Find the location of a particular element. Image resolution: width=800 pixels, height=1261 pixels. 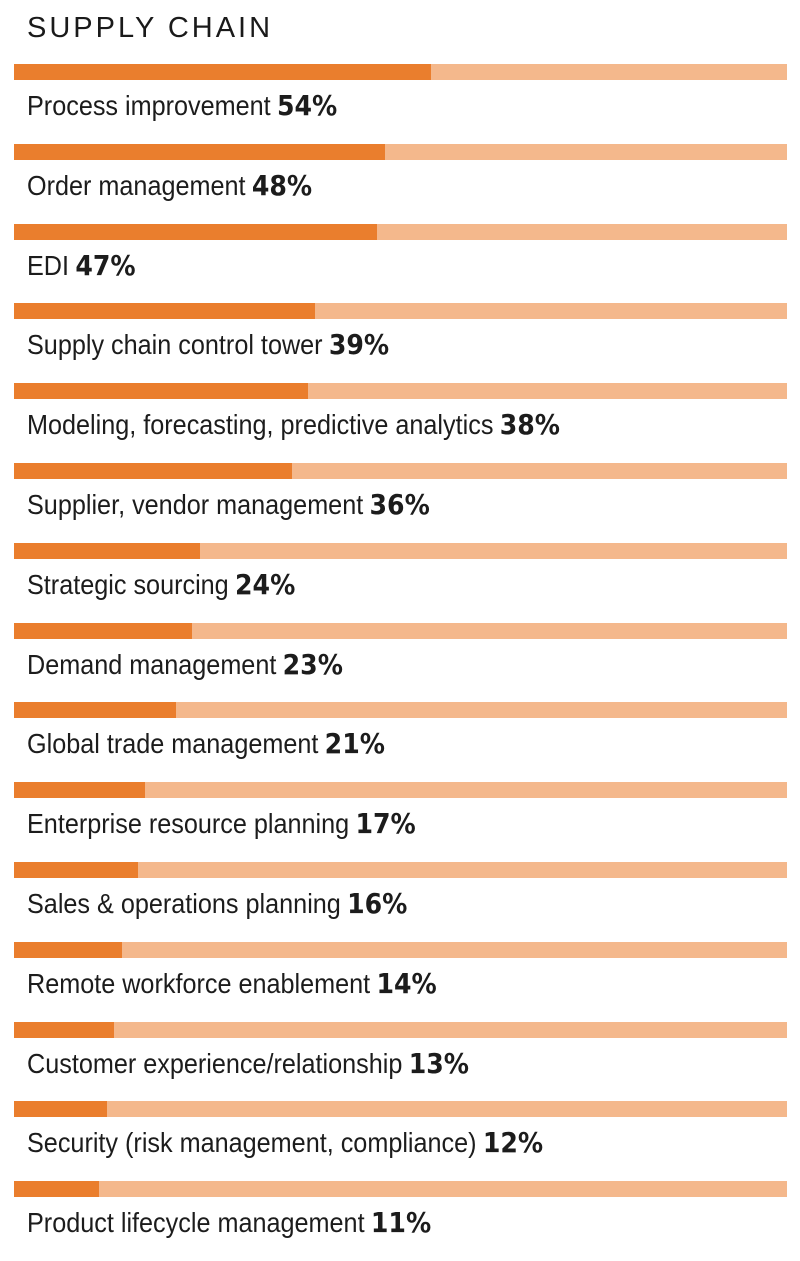

category-label: Enterprise resource planning is located at coordinates (188, 824).